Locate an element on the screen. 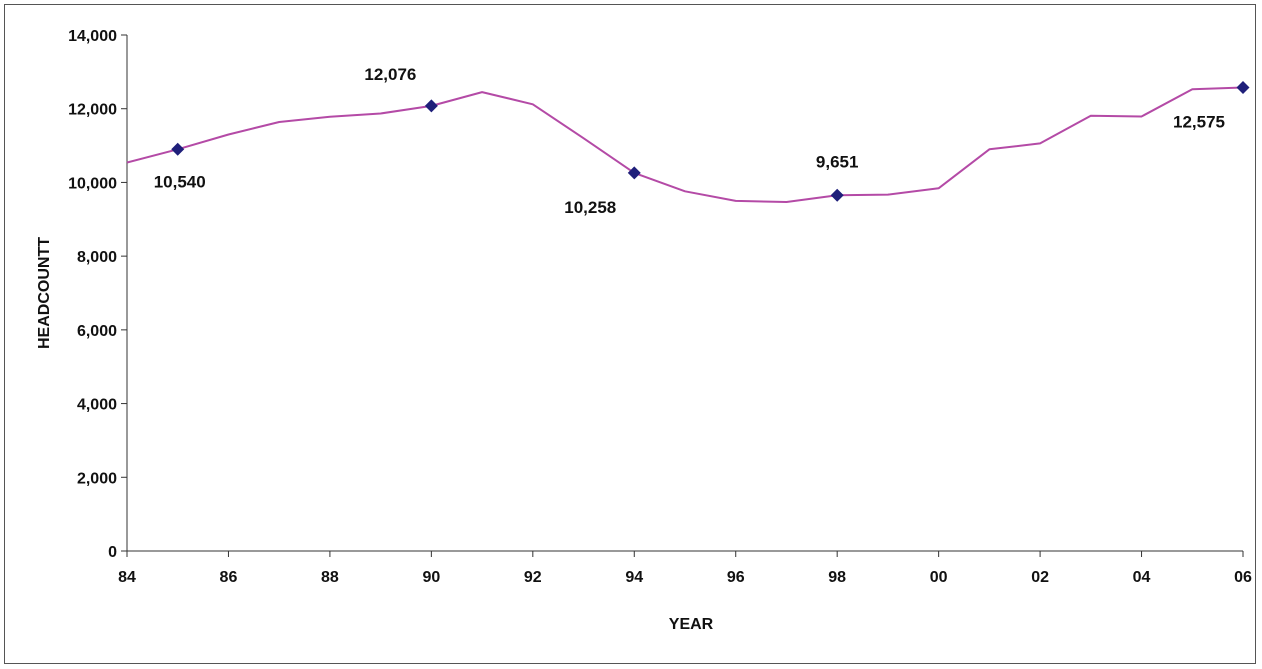 The width and height of the screenshot is (1262, 669). x-tick-label: 84 is located at coordinates (127, 577).